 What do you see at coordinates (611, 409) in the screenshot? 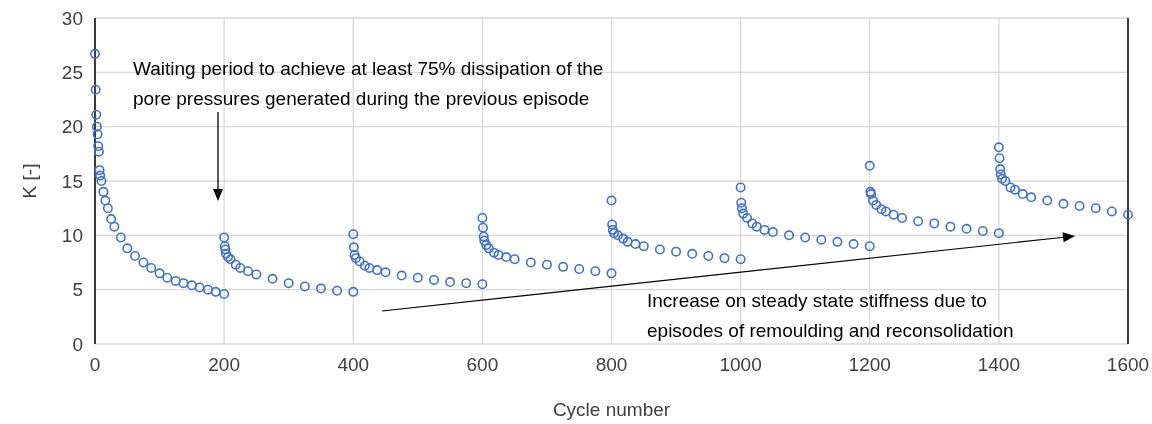
I see `x-axis-title: Cycle number` at bounding box center [611, 409].